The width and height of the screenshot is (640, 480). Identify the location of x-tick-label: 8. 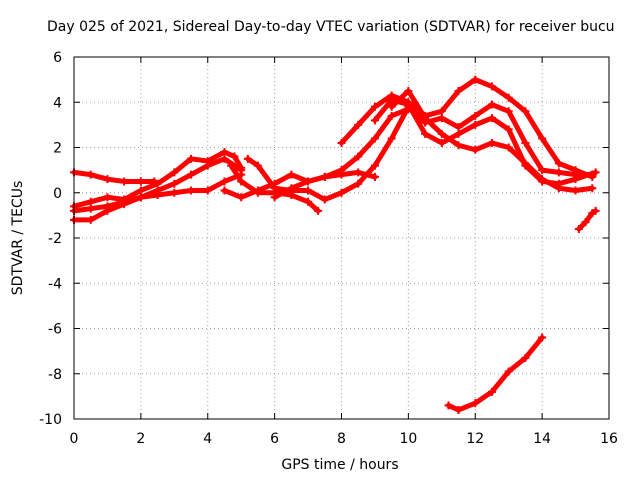
(341, 439).